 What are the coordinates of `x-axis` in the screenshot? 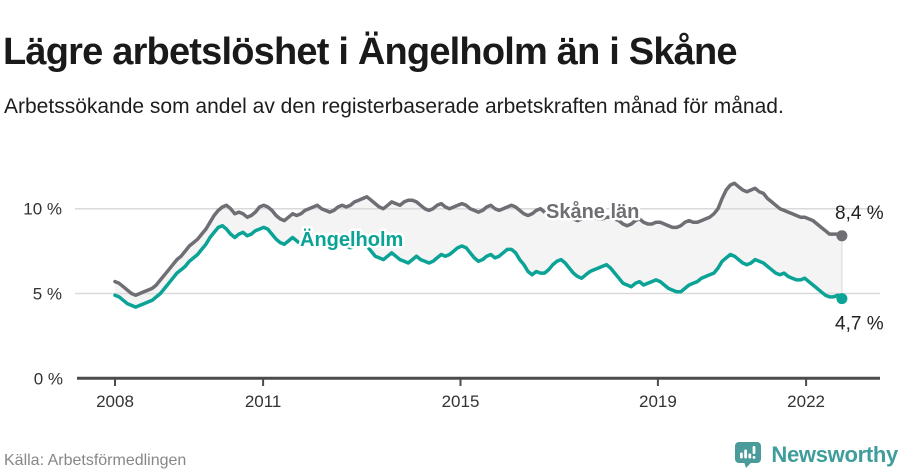 It's located at (478, 381).